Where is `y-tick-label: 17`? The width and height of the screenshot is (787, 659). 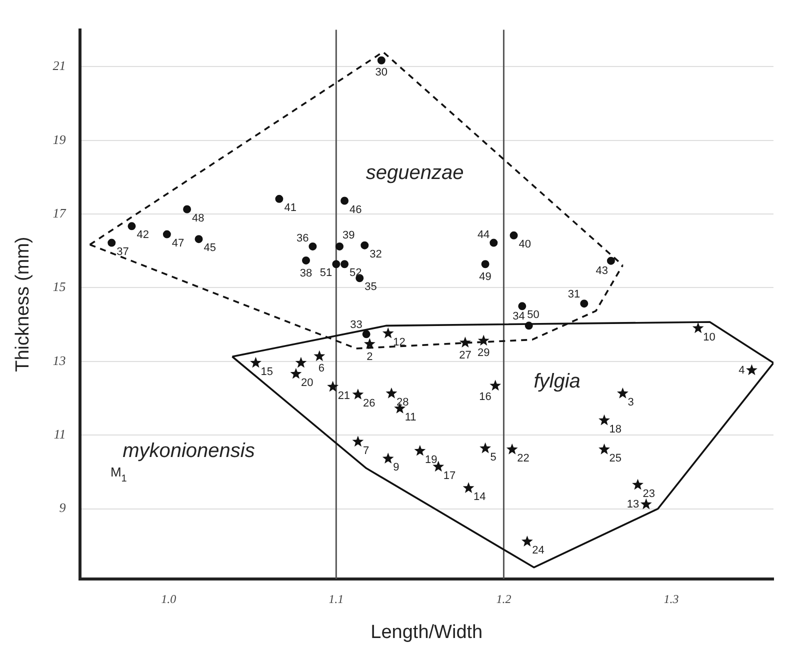 y-tick-label: 17 is located at coordinates (59, 212).